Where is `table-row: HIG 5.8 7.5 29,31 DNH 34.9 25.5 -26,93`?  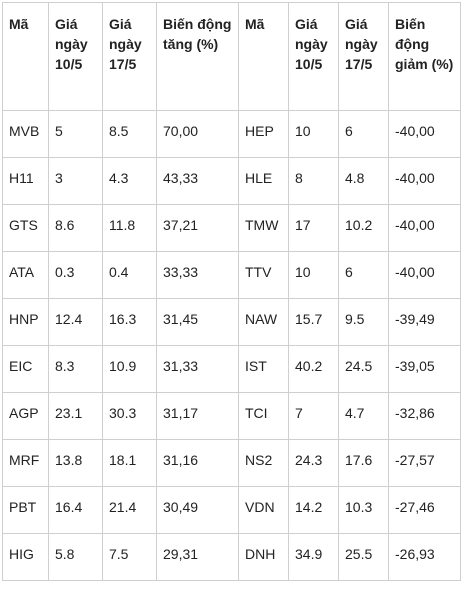
table-row: HIG 5.8 7.5 29,31 DNH 34.9 25.5 -26,93 is located at coordinates (231, 557).